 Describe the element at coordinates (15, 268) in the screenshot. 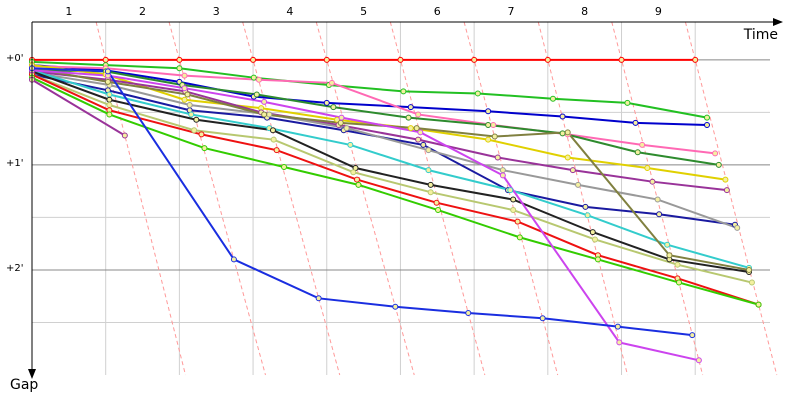

I see `y-tick-label: +2'` at that location.